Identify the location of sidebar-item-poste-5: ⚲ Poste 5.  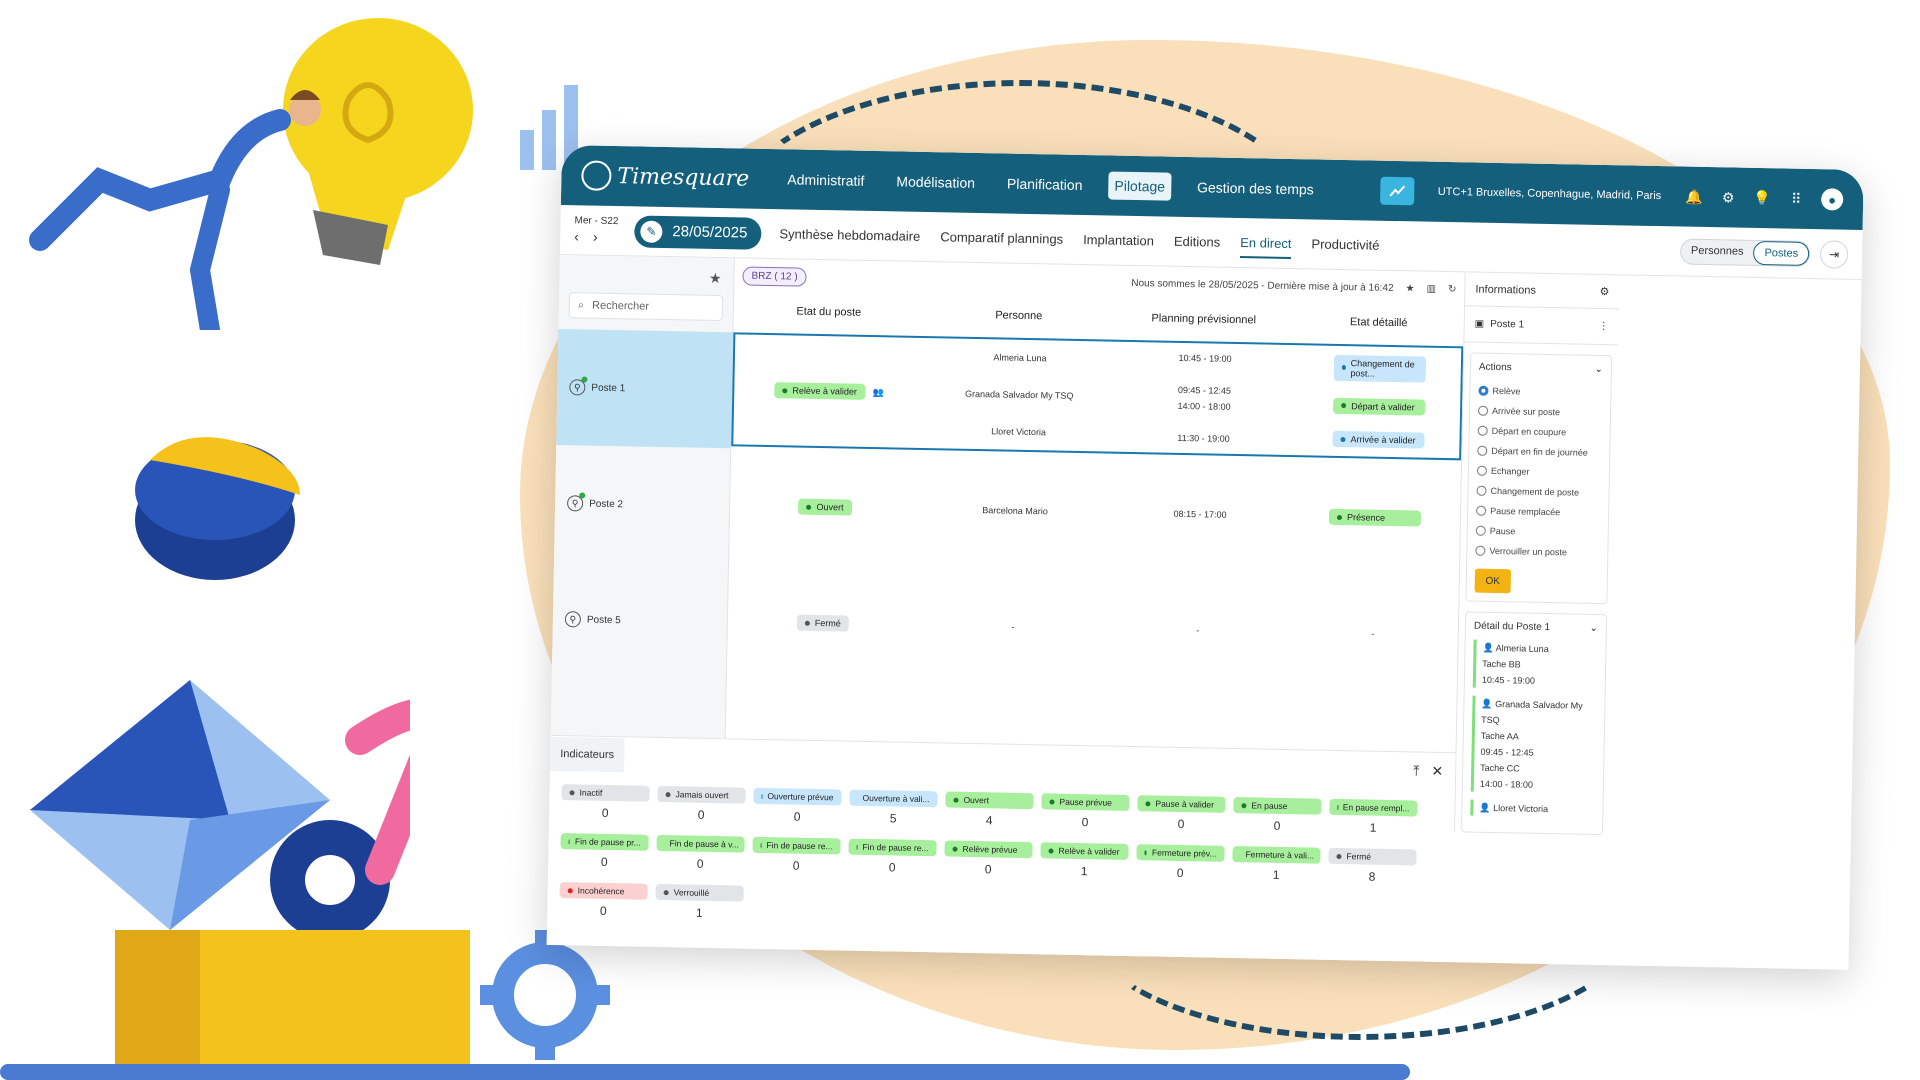
(640, 620).